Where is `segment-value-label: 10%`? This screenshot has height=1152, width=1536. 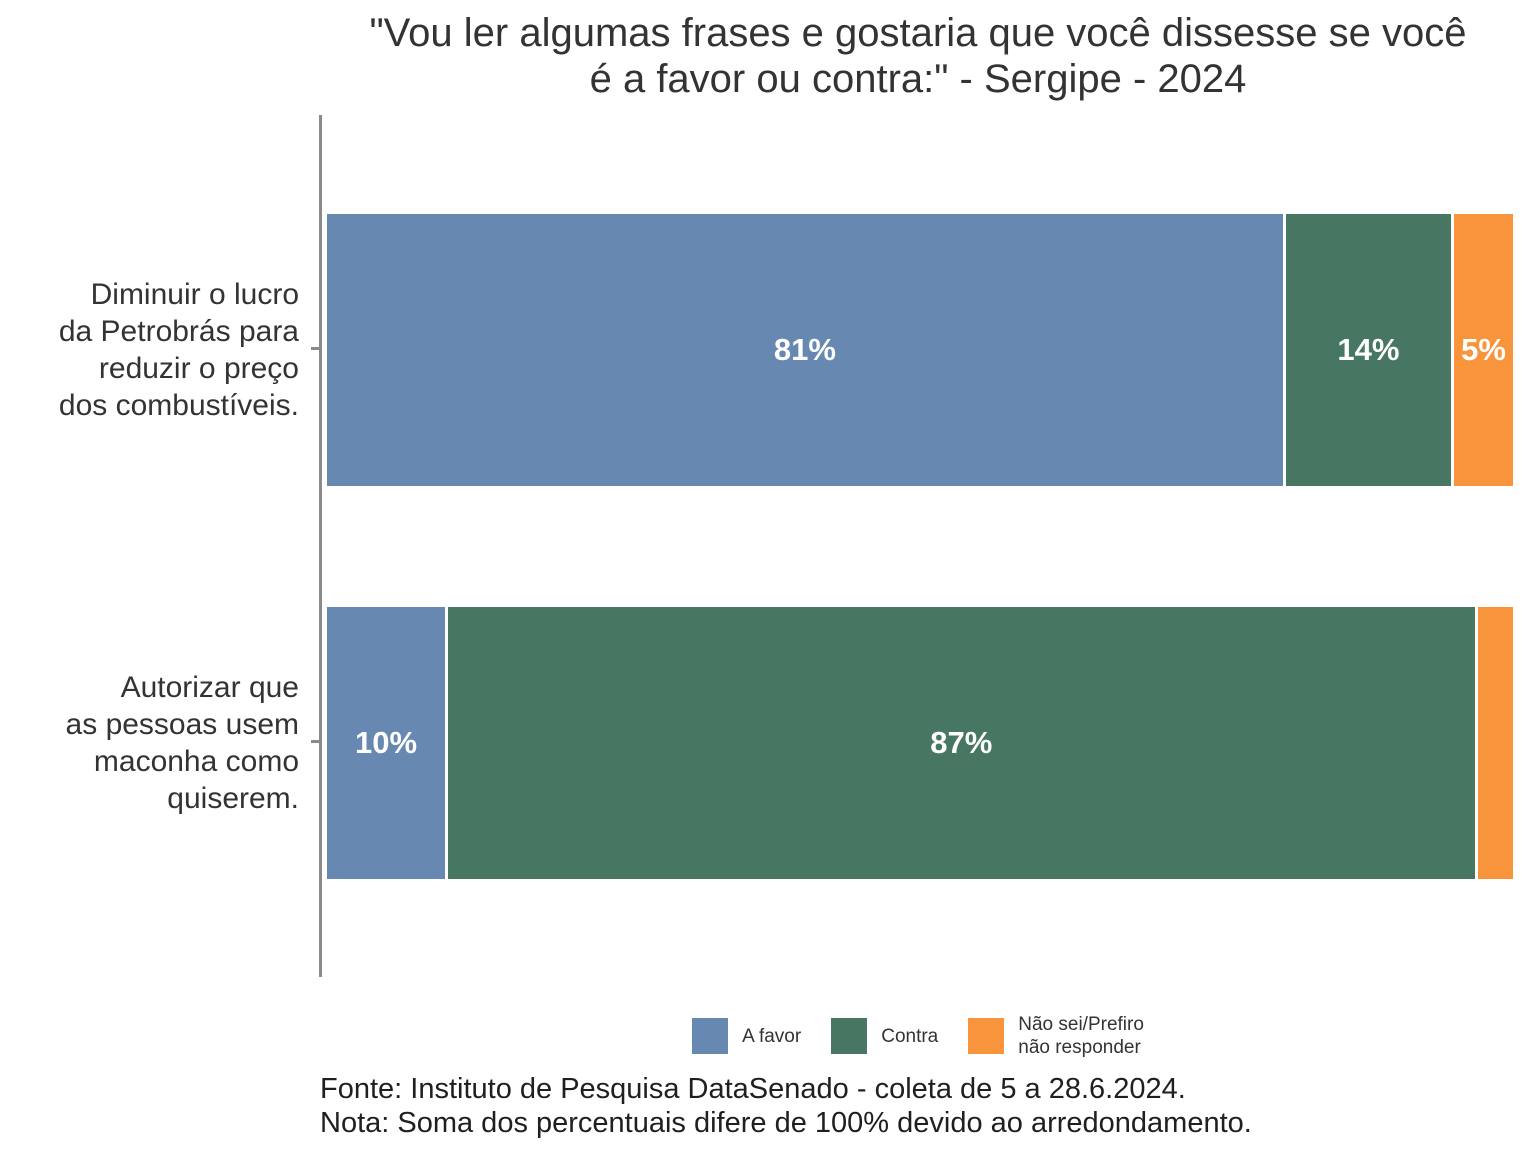
segment-value-label: 10% is located at coordinates (386, 742).